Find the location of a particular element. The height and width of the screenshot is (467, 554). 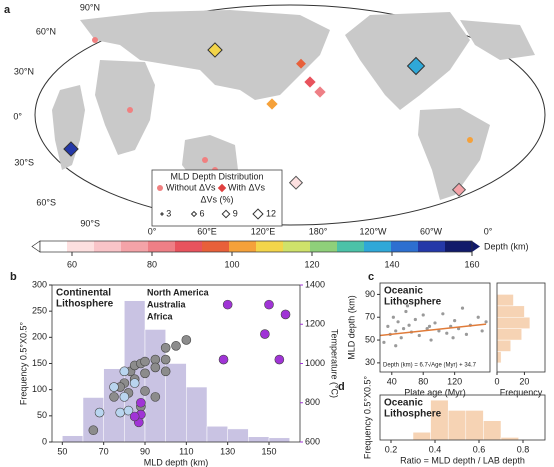

lat-label: 60°S is located at coordinates (46, 202).